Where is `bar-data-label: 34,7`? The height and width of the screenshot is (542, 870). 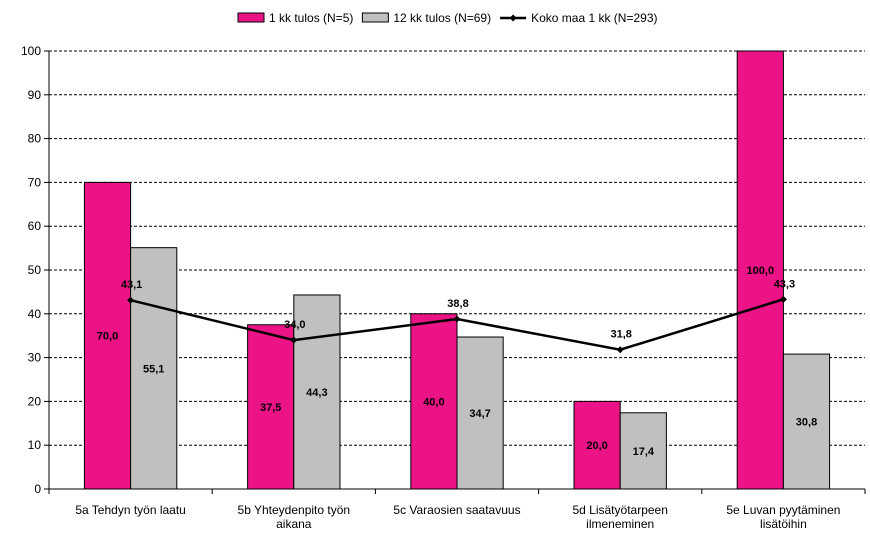
bar-data-label: 34,7 is located at coordinates (479, 414).